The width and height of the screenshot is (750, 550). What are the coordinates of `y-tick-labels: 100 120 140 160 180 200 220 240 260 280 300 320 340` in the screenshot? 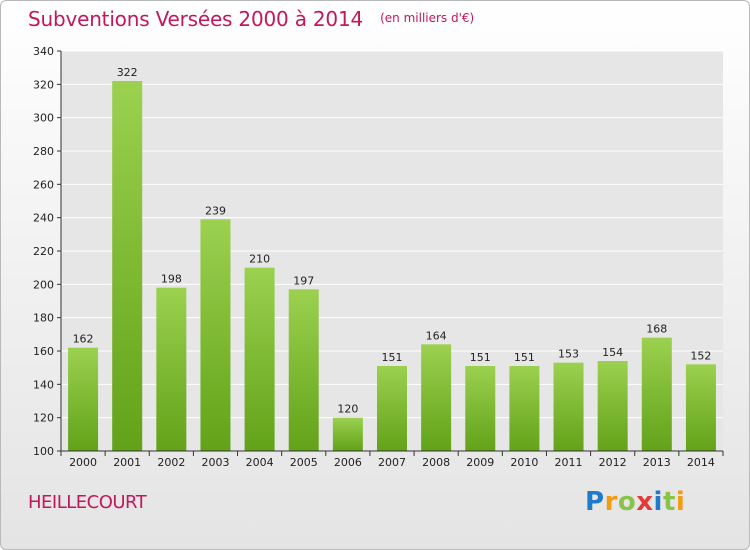 It's located at (43, 251).